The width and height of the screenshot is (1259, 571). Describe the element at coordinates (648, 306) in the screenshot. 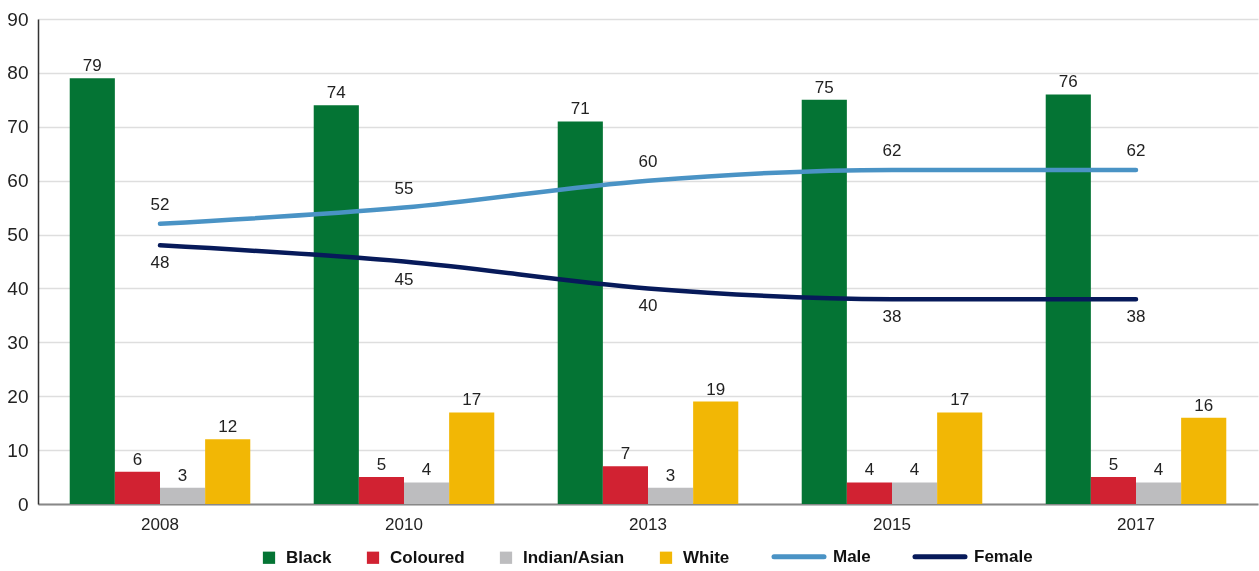

I see `data-label: 40` at that location.